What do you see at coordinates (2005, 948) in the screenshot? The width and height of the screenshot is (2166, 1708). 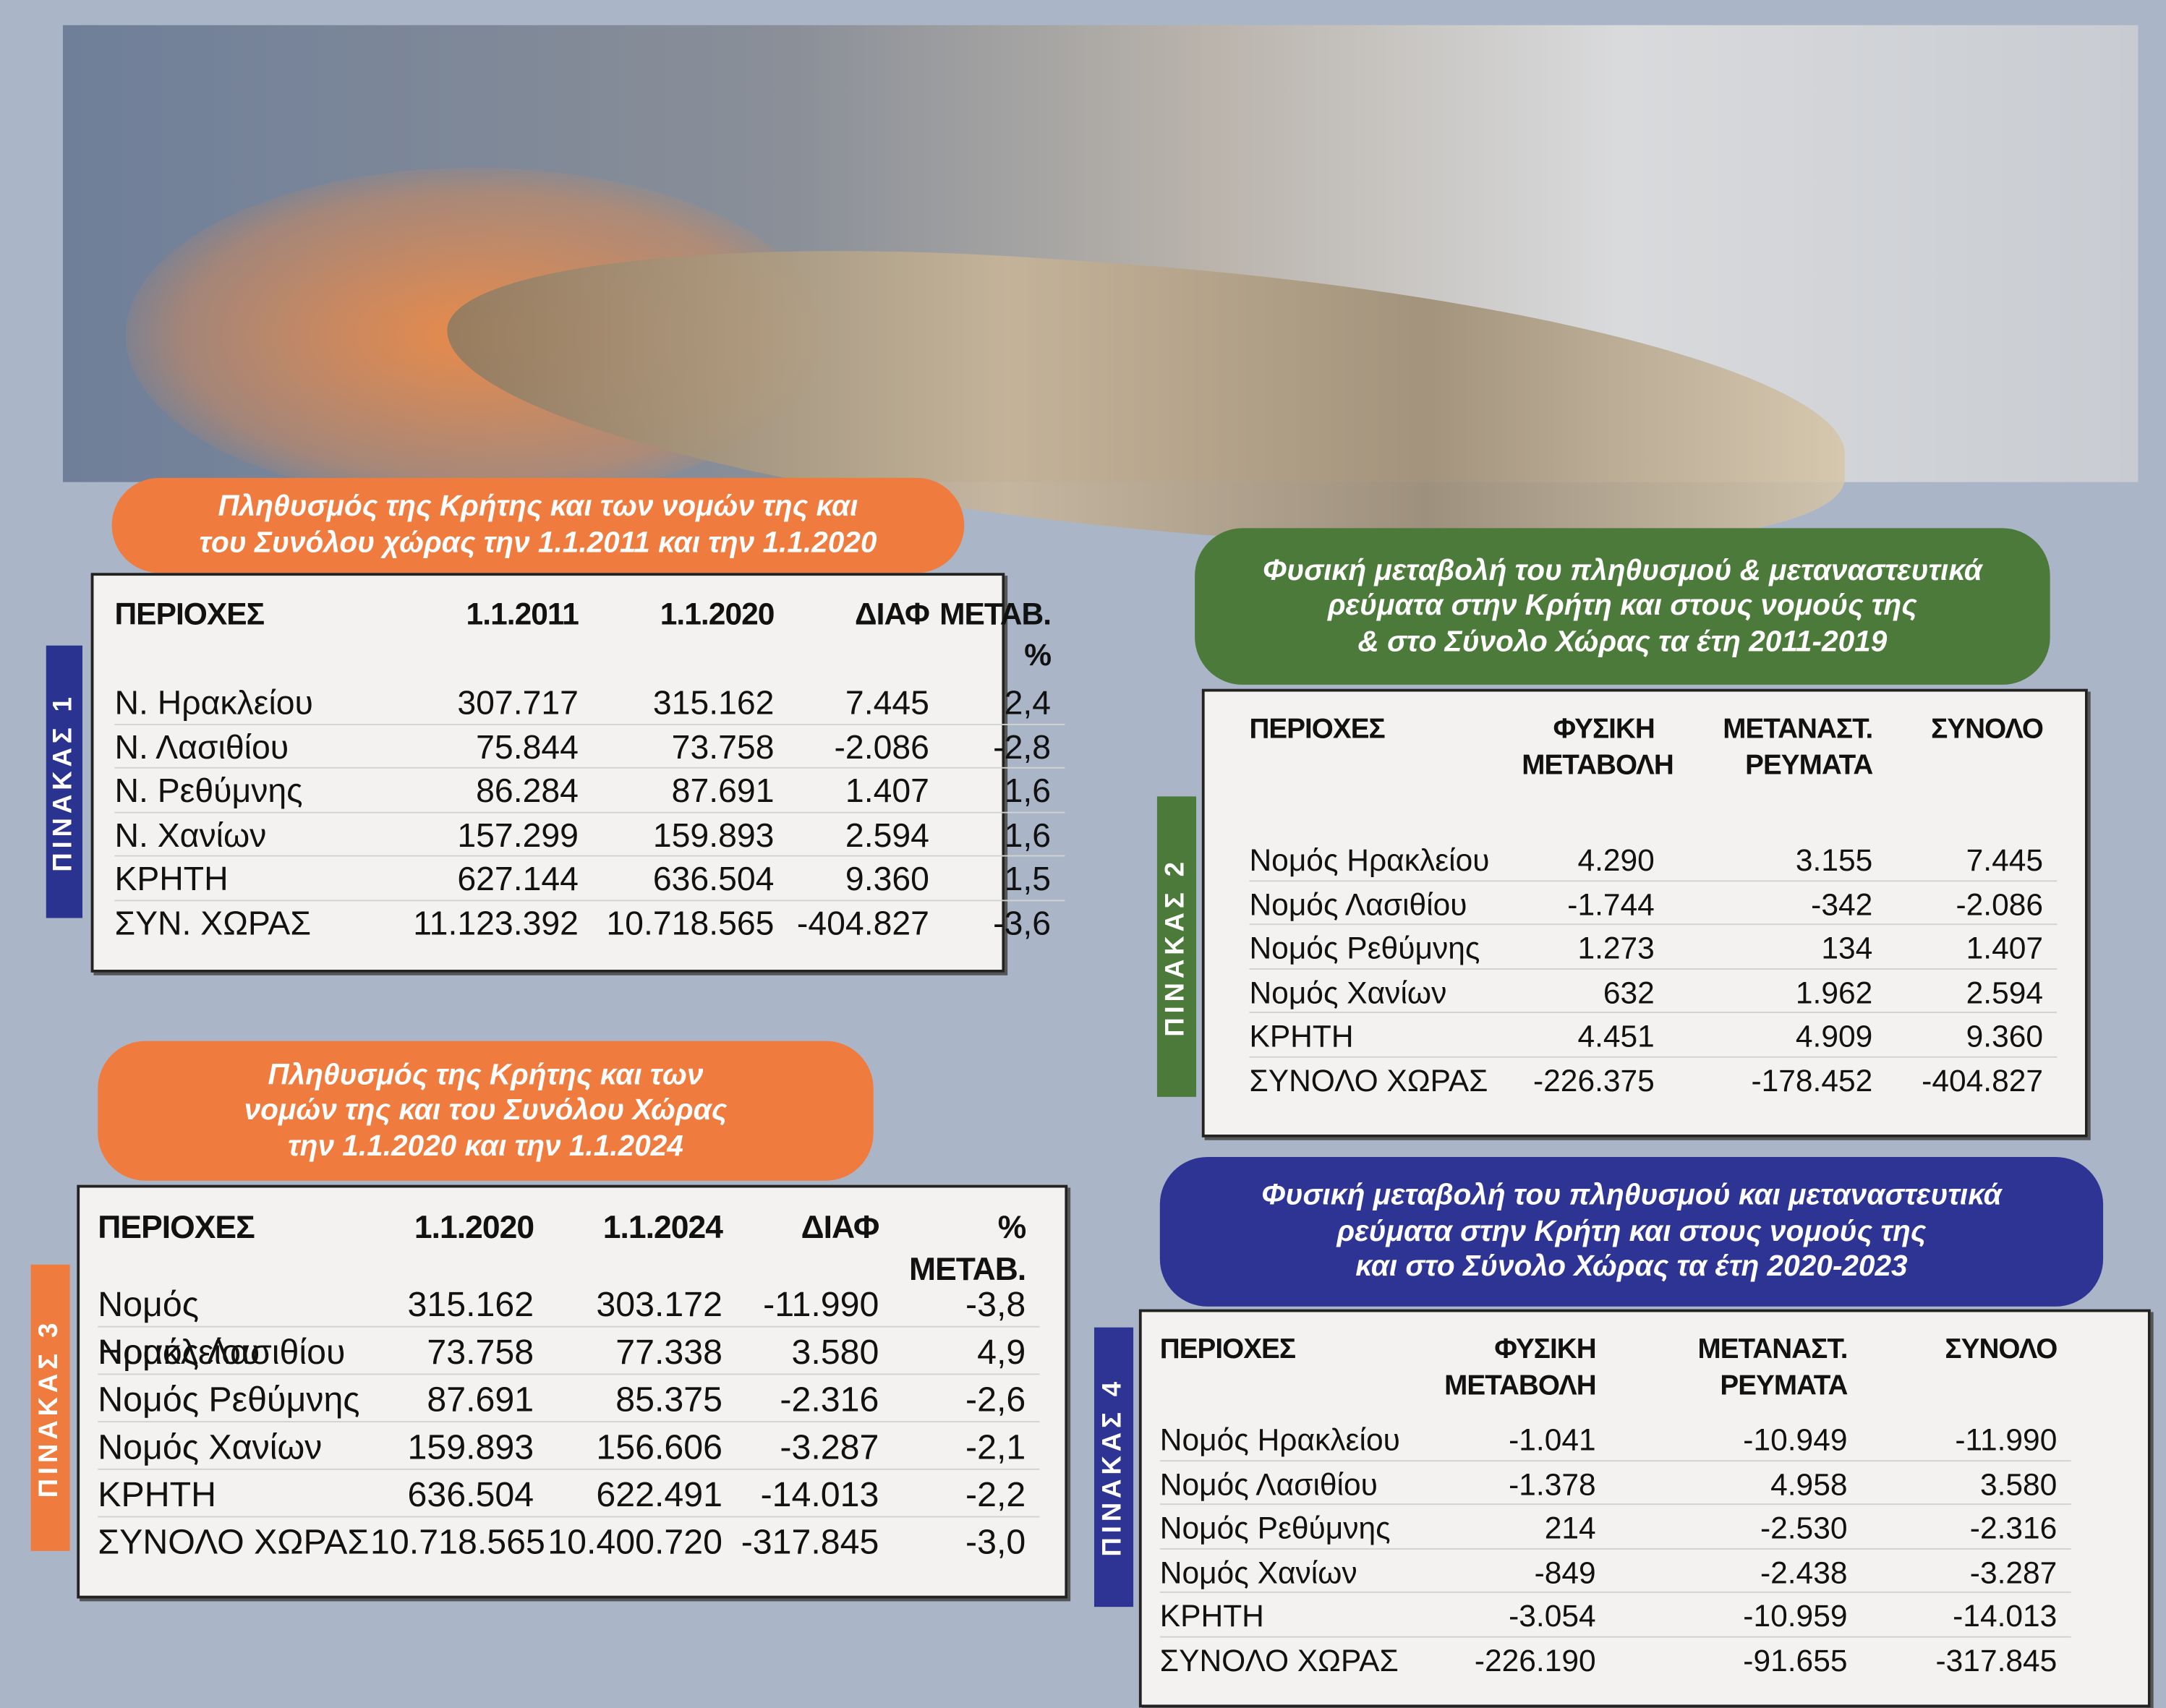 I see `cell: 1.407` at bounding box center [2005, 948].